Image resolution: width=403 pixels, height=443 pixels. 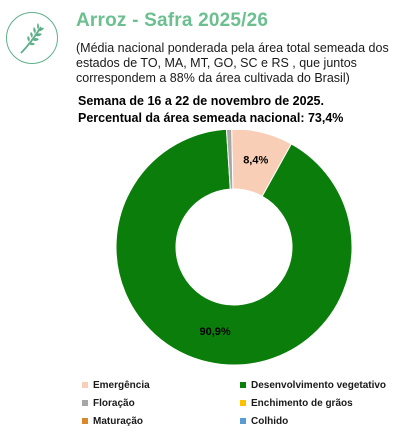 I want to click on slice-floracao, so click(x=230, y=160).